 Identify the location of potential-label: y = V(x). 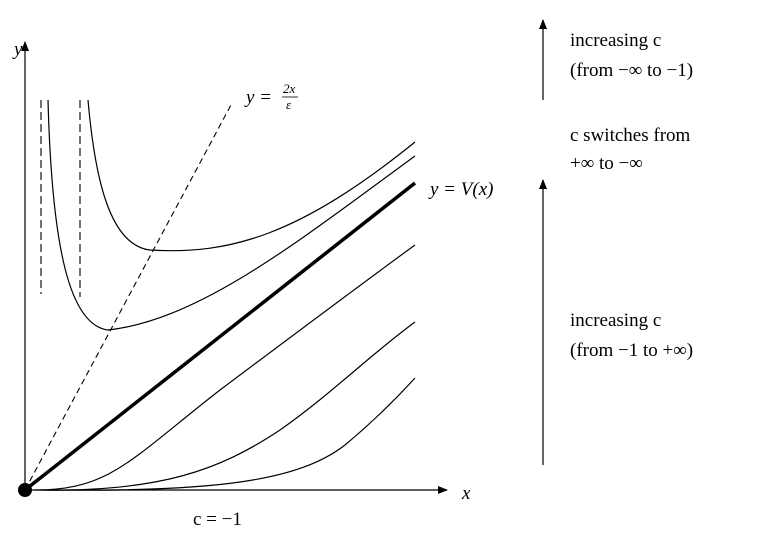
(460, 189).